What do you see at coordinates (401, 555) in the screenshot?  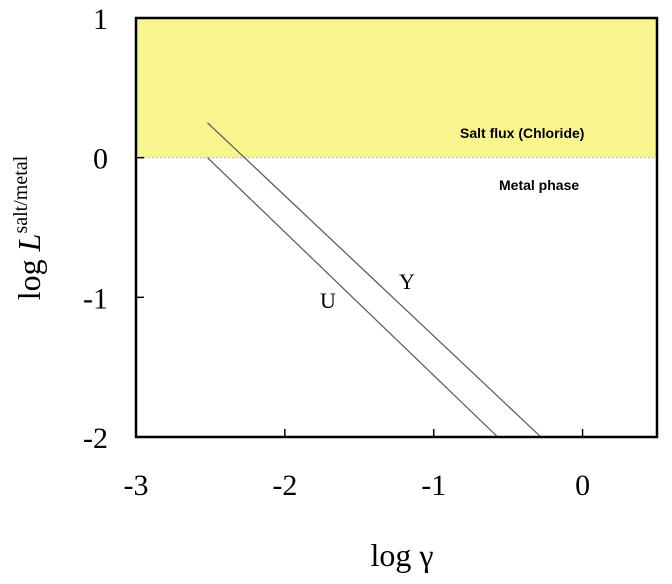 I see `x-axis-title: log γ` at bounding box center [401, 555].